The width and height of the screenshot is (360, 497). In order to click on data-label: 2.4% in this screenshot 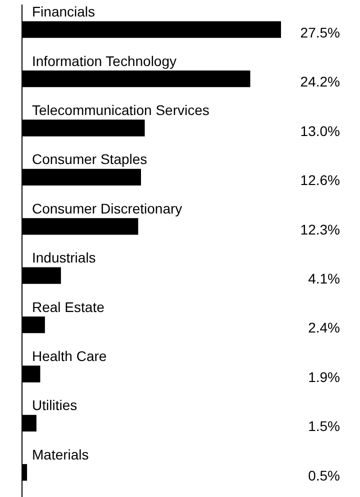, I will do `click(324, 328)`.